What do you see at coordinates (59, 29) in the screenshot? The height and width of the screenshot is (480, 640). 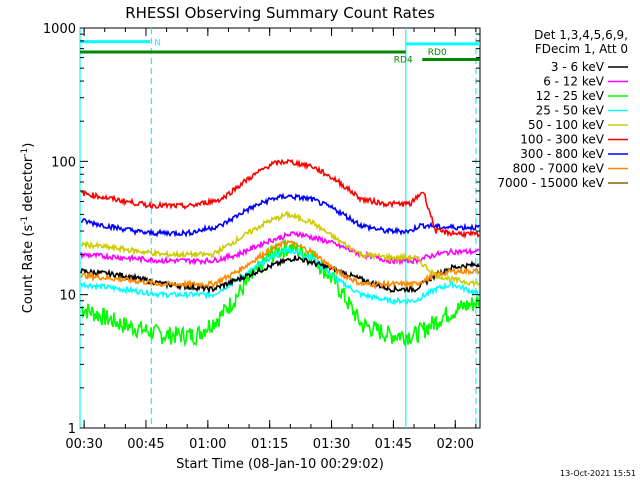 I see `y-tick-label-3: 1000` at bounding box center [59, 29].